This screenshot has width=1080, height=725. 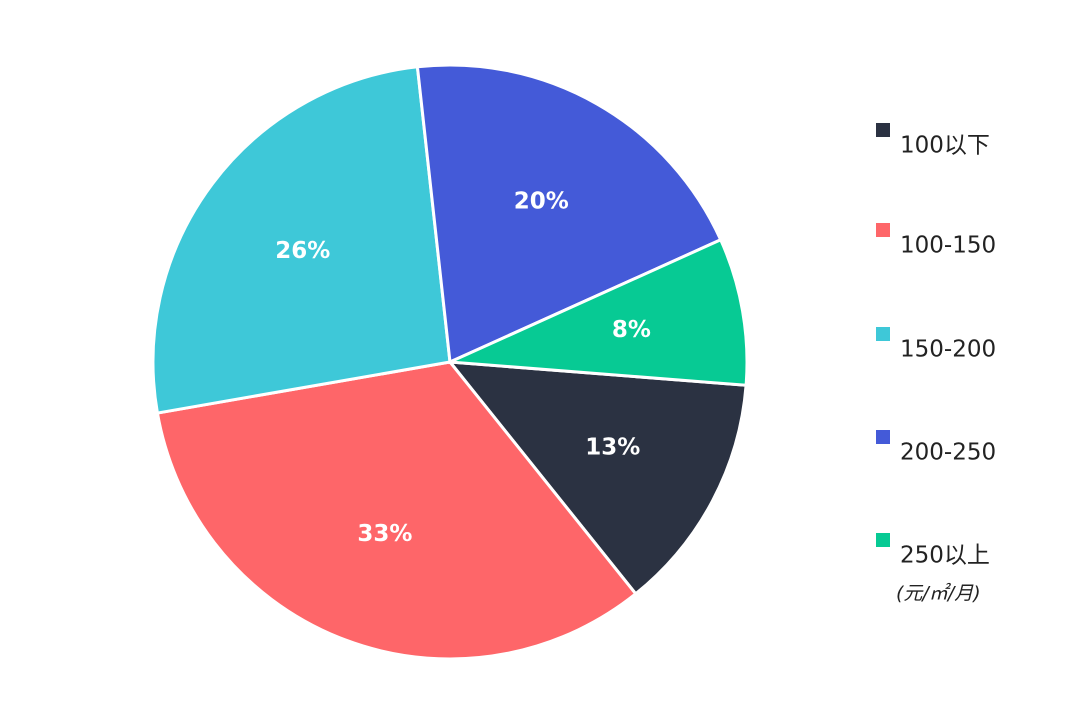 I want to click on data-label: 8%, so click(x=631, y=330).